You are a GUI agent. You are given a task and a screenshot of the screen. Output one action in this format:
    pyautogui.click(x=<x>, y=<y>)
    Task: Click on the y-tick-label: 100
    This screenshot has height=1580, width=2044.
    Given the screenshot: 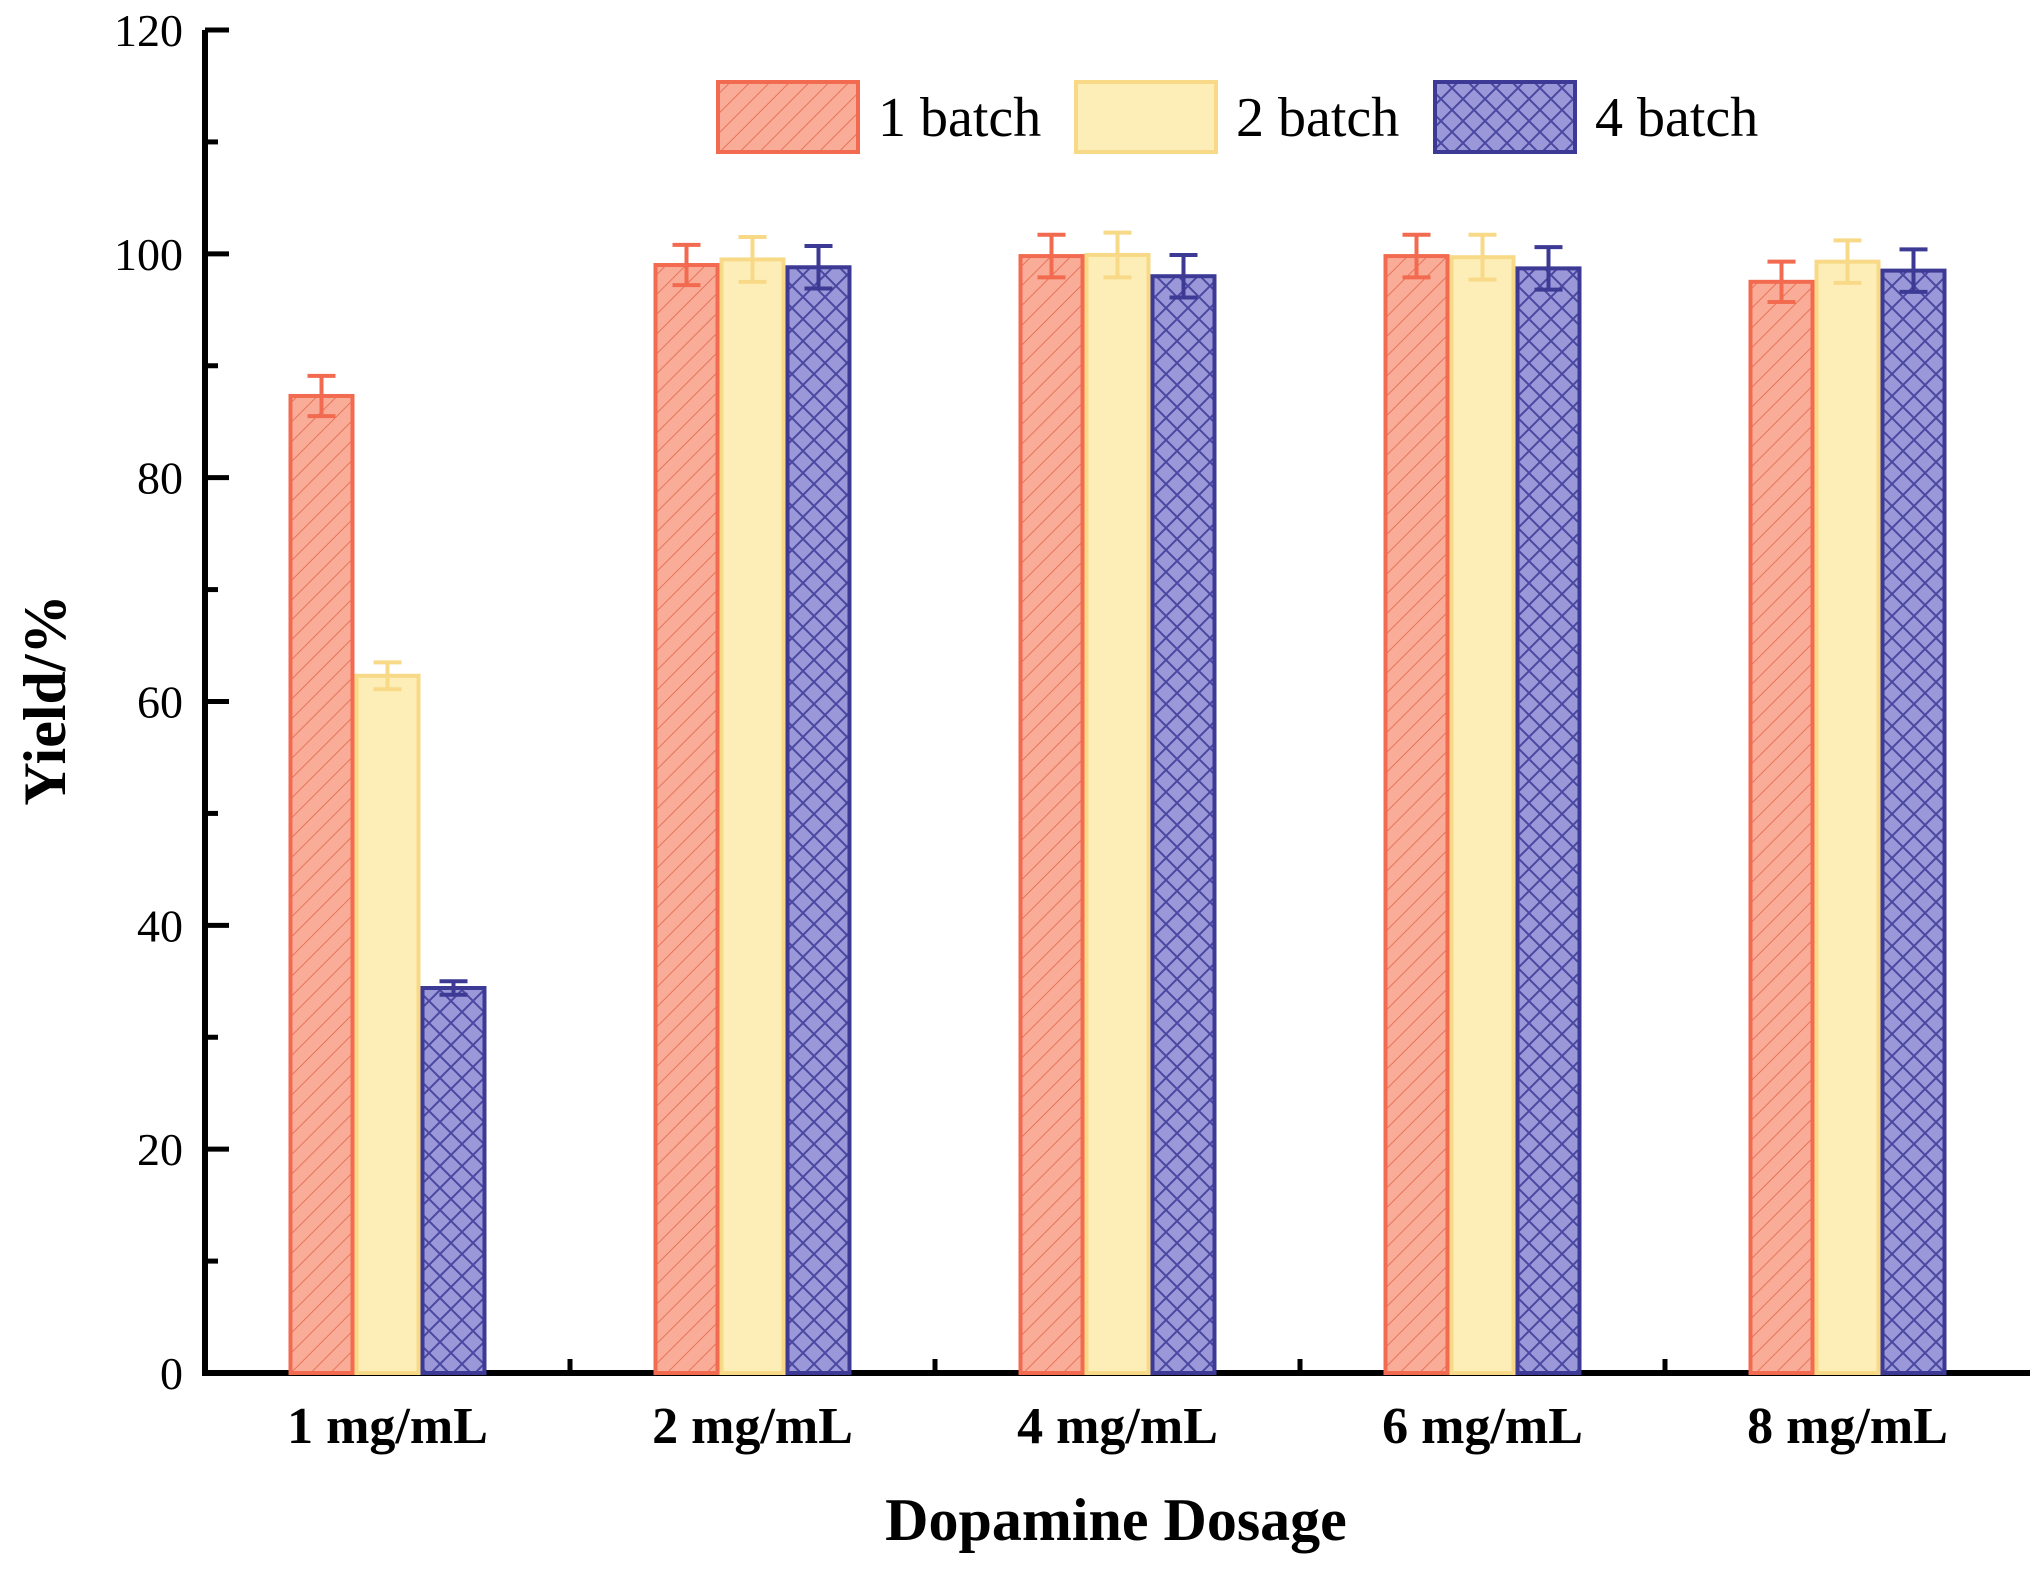 What is the action you would take?
    pyautogui.click(x=148, y=254)
    